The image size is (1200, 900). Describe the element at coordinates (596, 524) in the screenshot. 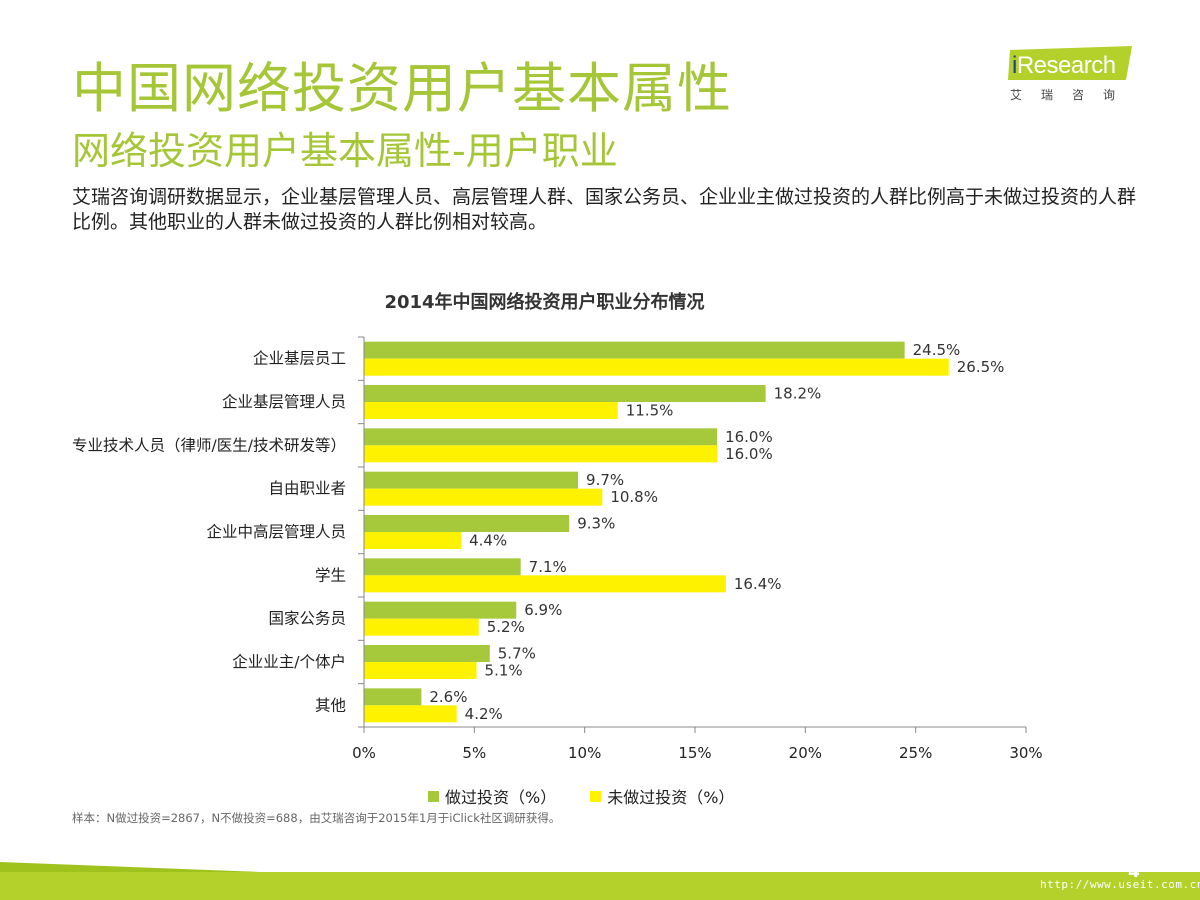

I see `value-label-invested: 9.3%` at that location.